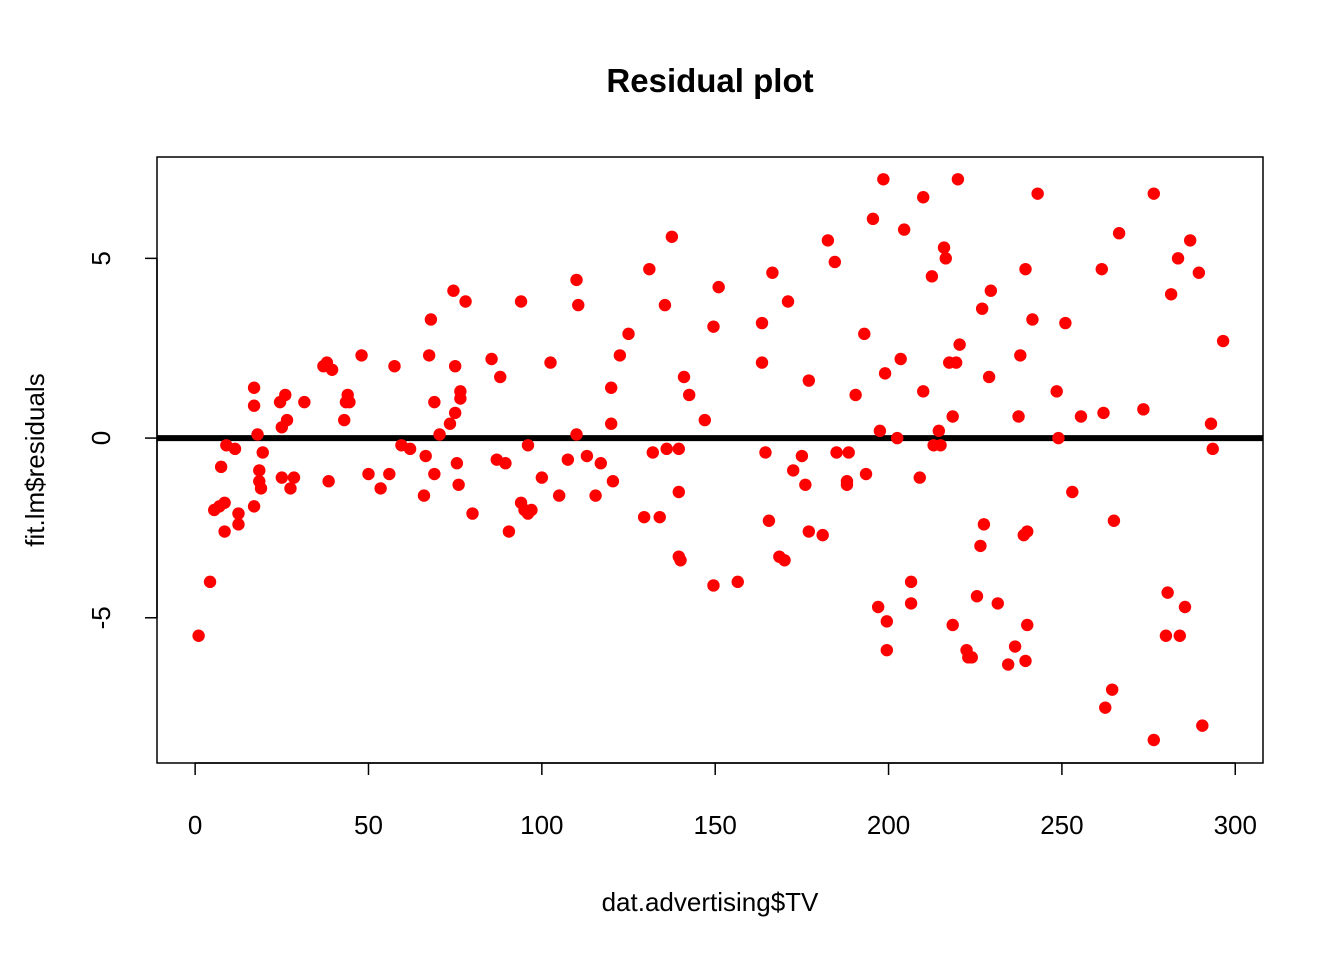  Describe the element at coordinates (35, 459) in the screenshot. I see `y-axis-label: fit.lm$residuals` at that location.